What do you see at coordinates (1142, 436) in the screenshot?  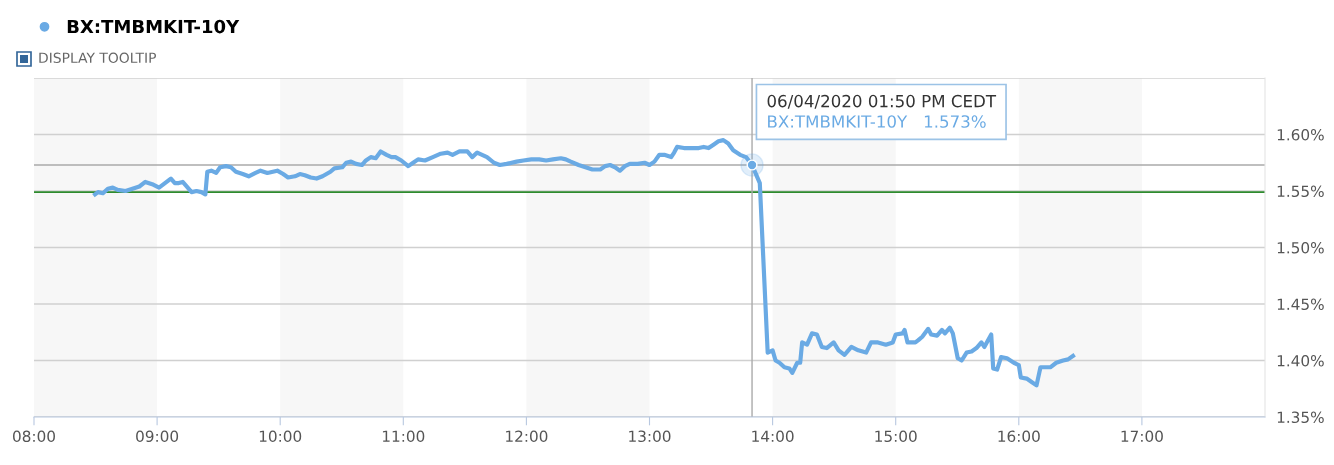 I see `x-tick-label: 17:00` at bounding box center [1142, 436].